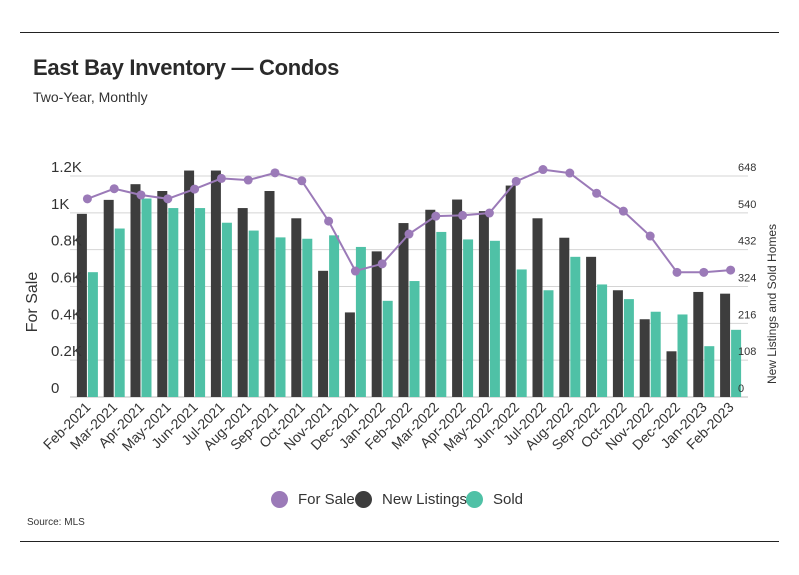 The image size is (799, 575). Describe the element at coordinates (60, 204) in the screenshot. I see `y-tick-label-left: 1K` at that location.